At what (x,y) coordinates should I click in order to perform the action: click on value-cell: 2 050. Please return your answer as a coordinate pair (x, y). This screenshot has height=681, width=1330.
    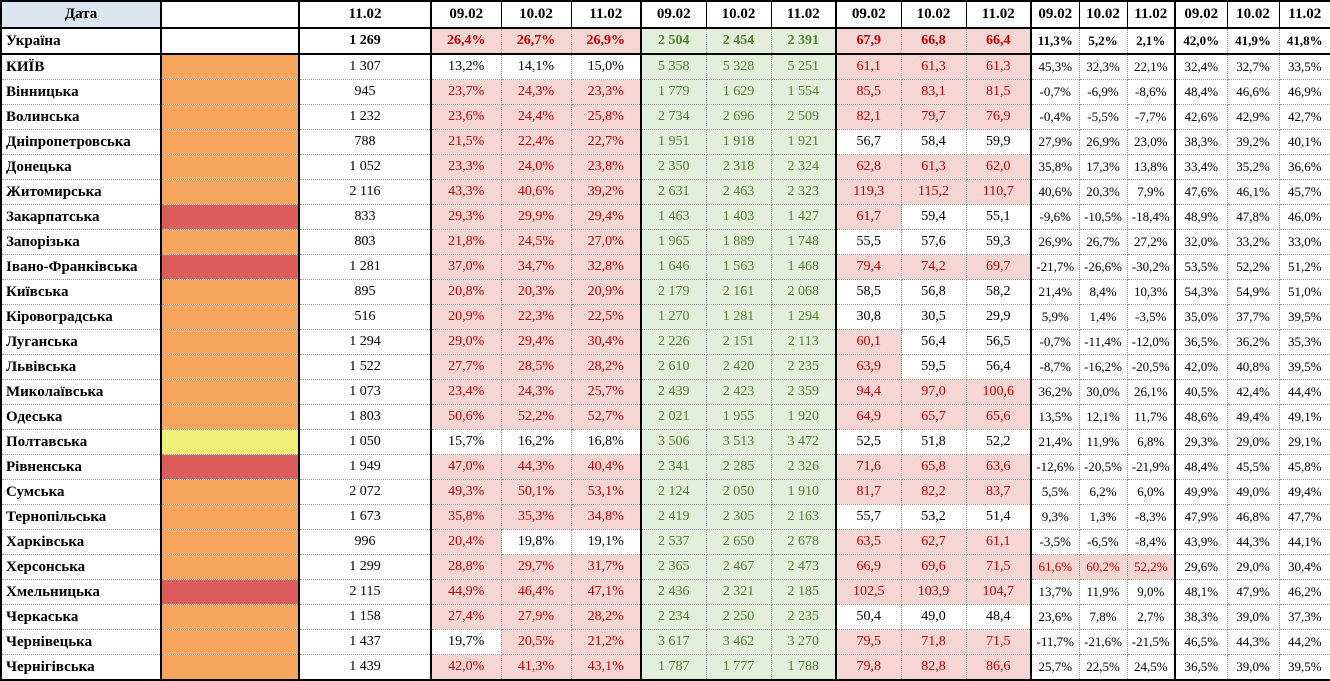
    Looking at the image, I should click on (739, 492).